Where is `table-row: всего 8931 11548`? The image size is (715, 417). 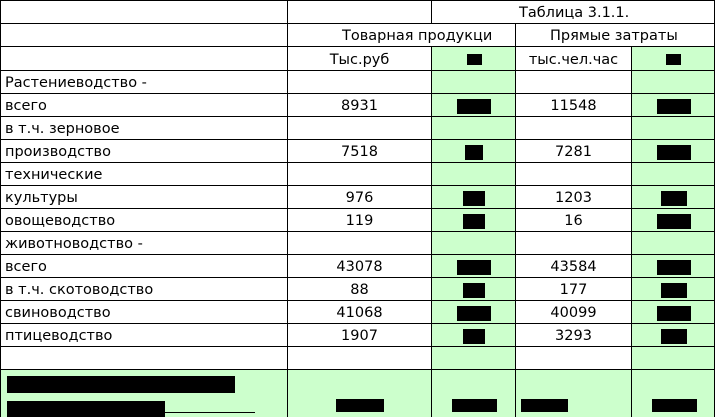 table-row: всего 8931 11548 is located at coordinates (357, 105).